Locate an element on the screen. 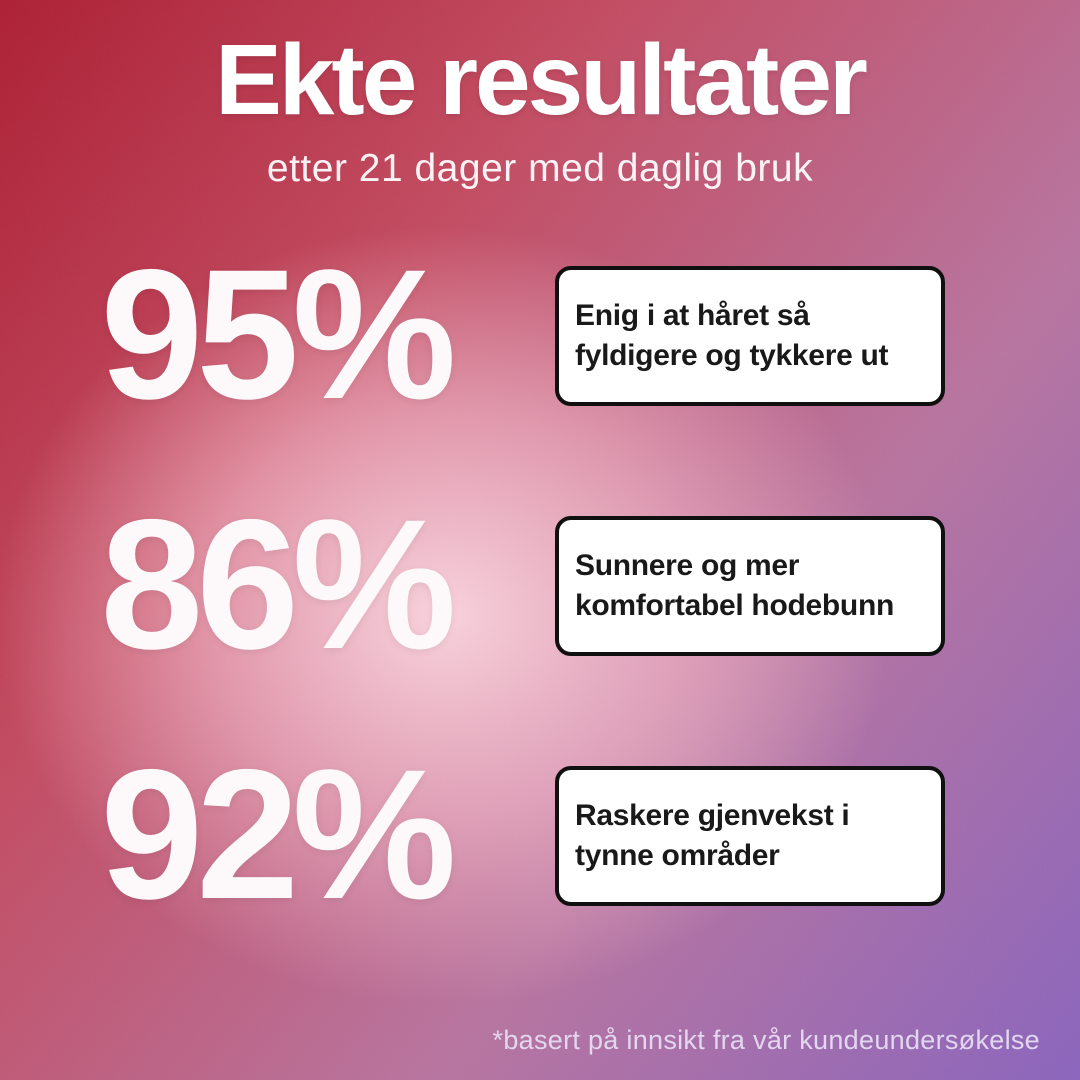  stat-value: 92% is located at coordinates (278, 835).